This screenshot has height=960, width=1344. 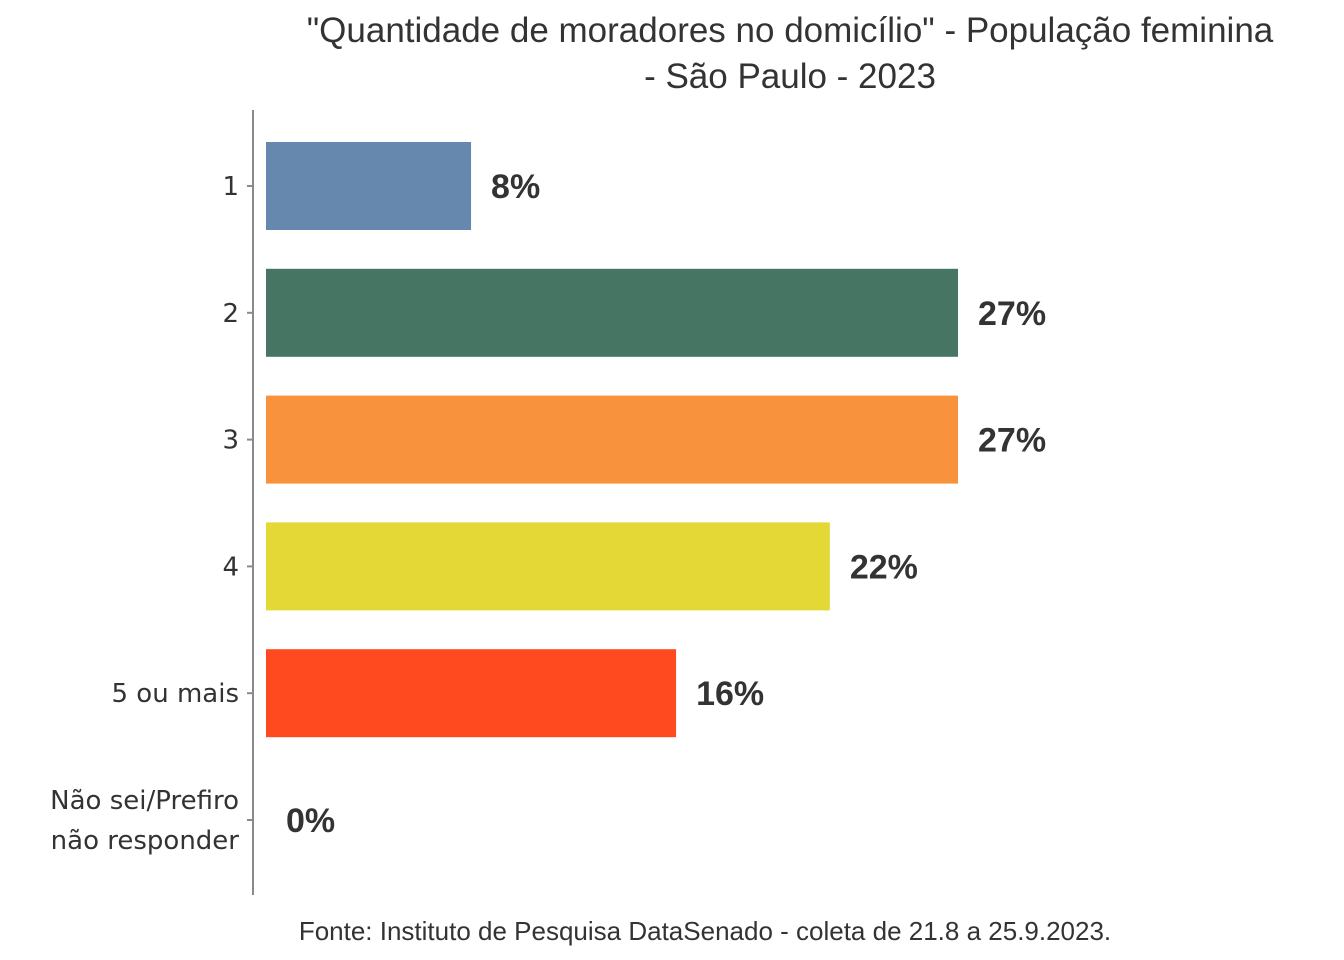 What do you see at coordinates (176, 694) in the screenshot?
I see `y-tick-label: 5 ou mais` at bounding box center [176, 694].